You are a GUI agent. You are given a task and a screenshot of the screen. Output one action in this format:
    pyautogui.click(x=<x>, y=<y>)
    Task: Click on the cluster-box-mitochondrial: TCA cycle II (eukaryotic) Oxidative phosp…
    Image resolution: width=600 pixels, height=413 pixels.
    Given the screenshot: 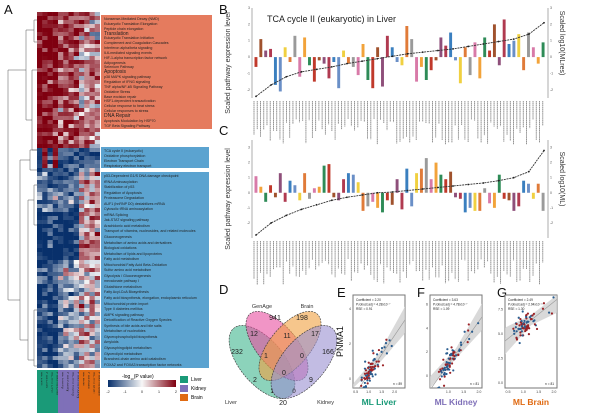 What is the action you would take?
    pyautogui.click(x=155, y=157)
    